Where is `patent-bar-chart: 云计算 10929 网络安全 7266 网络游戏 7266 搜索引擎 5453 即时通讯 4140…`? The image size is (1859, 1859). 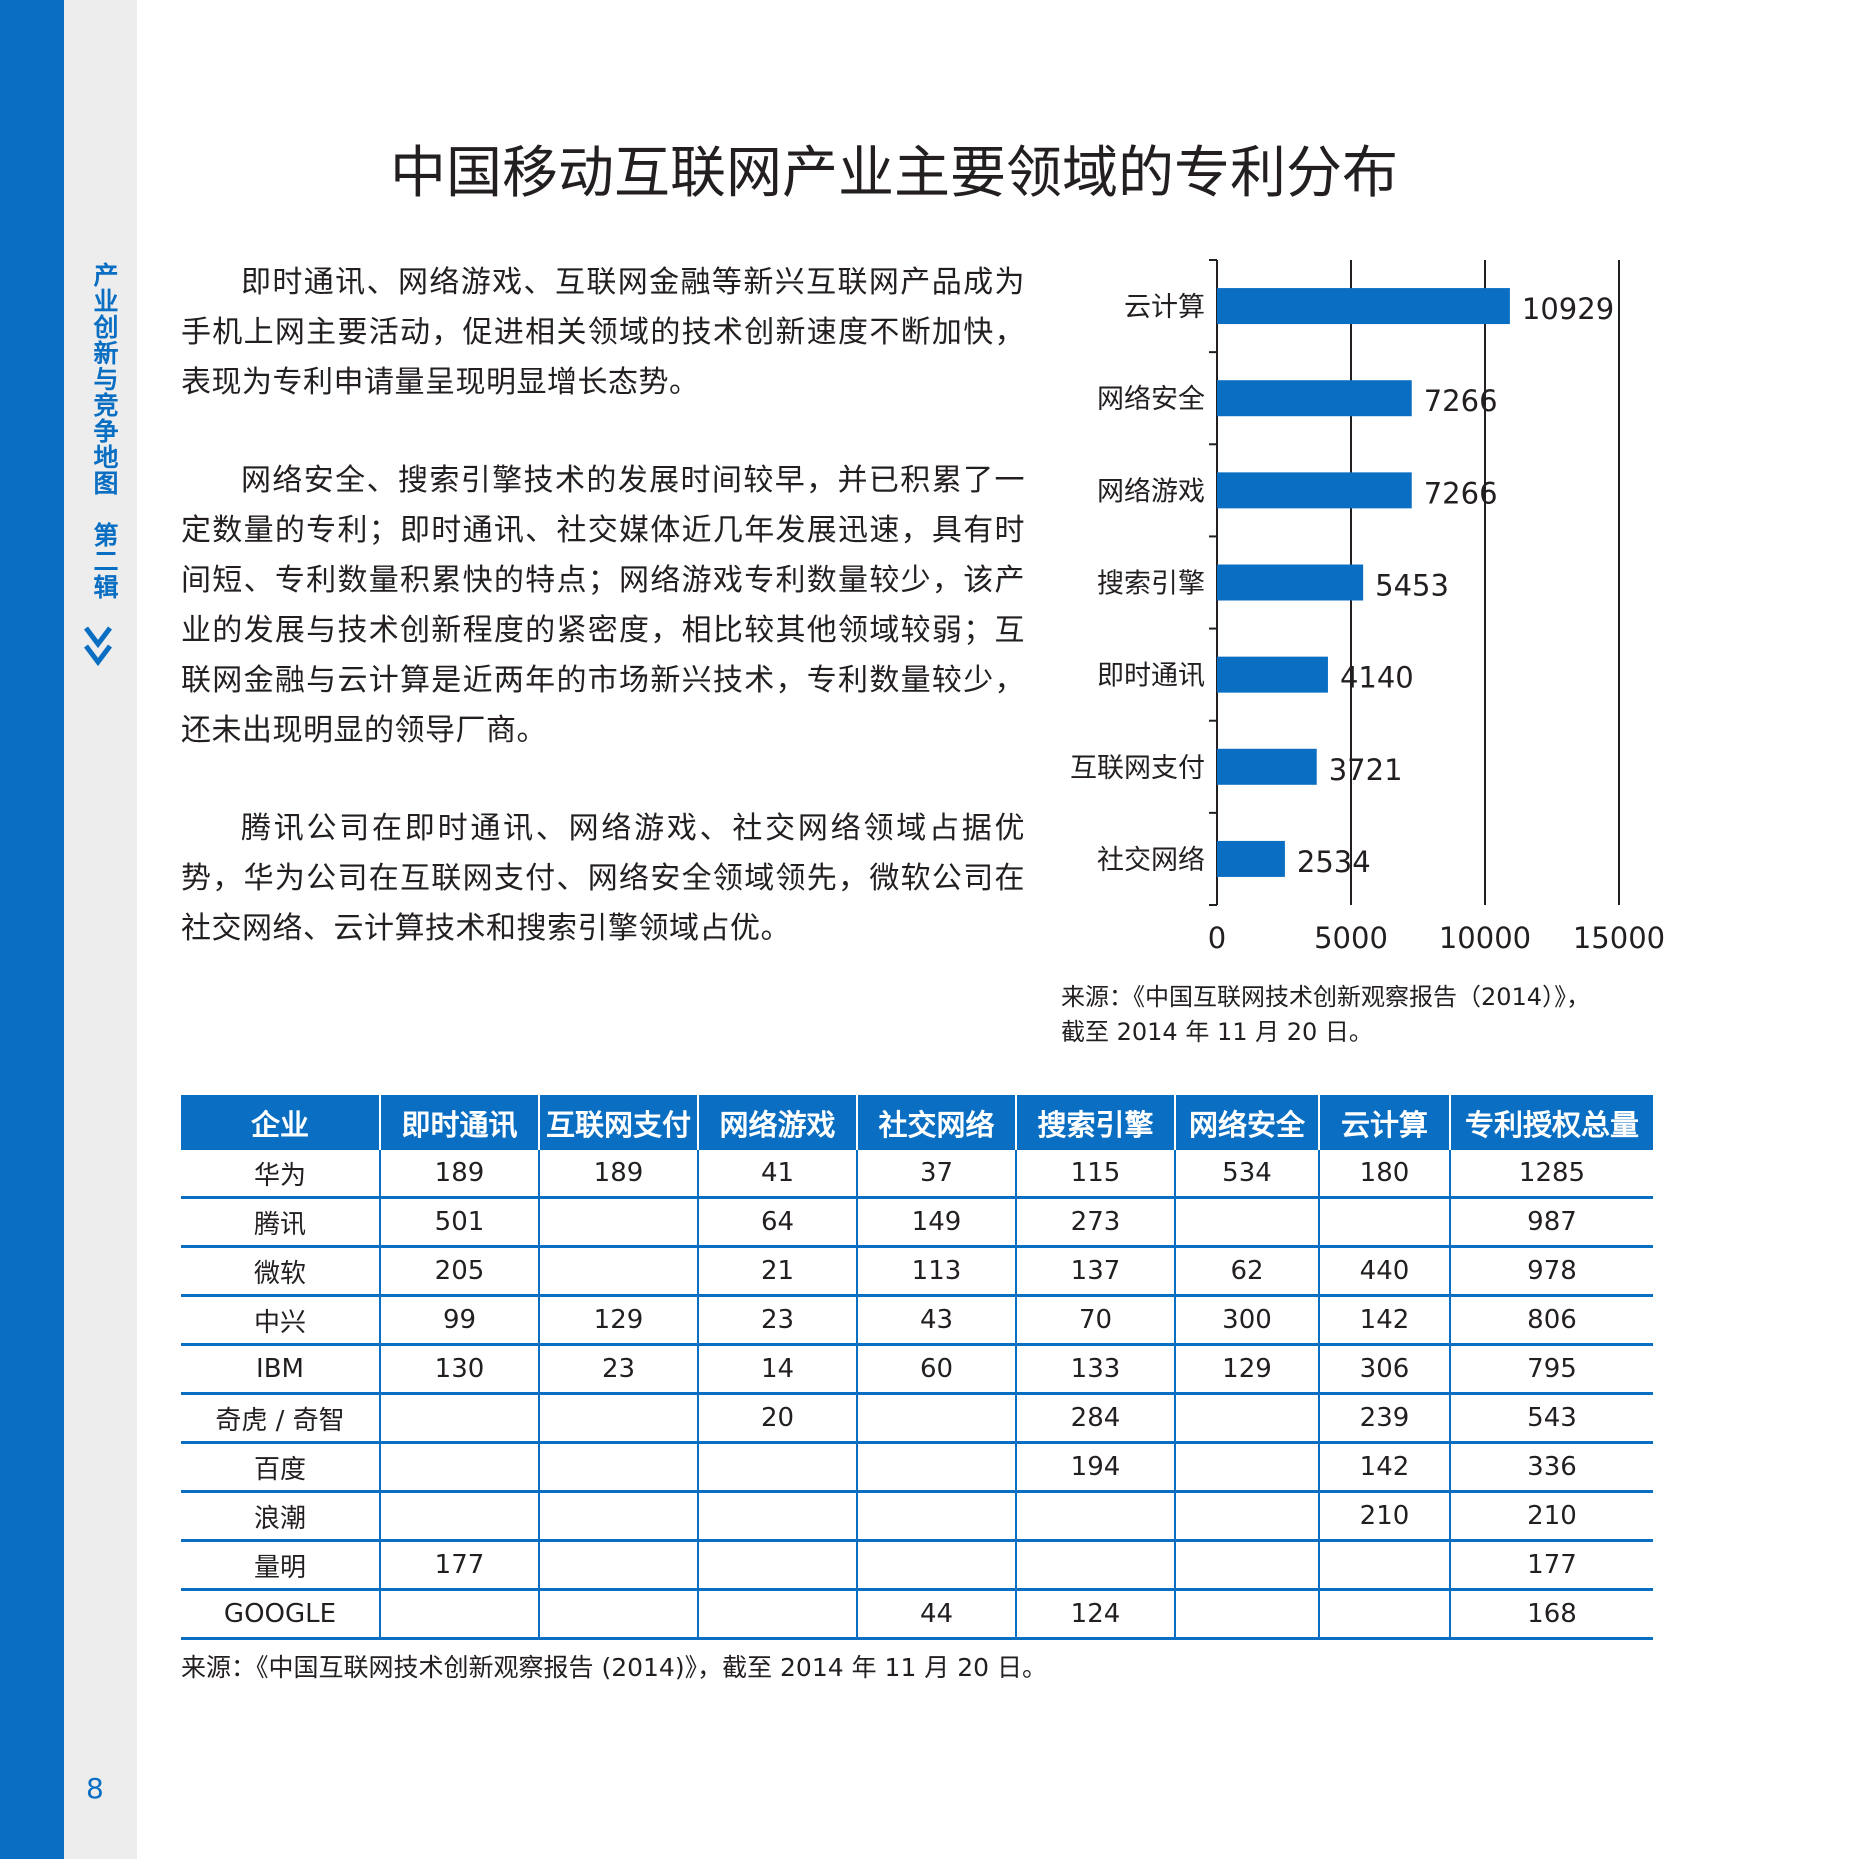 patent-bar-chart: 云计算 10929 网络安全 7266 网络游戏 7266 搜索引擎 5453 即时通讯 4140… is located at coordinates (1360, 610).